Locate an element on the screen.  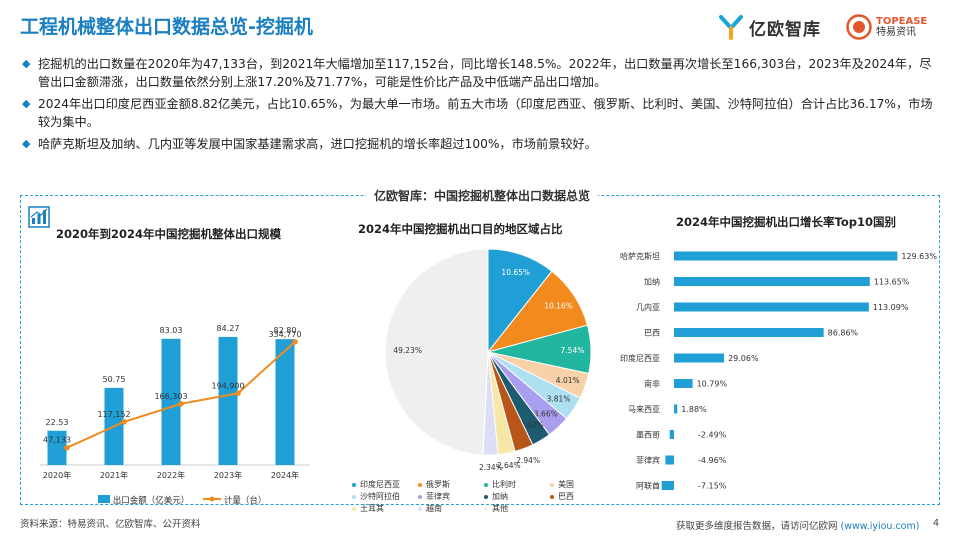
hbar-value-label: -7.15% is located at coordinates (712, 486).